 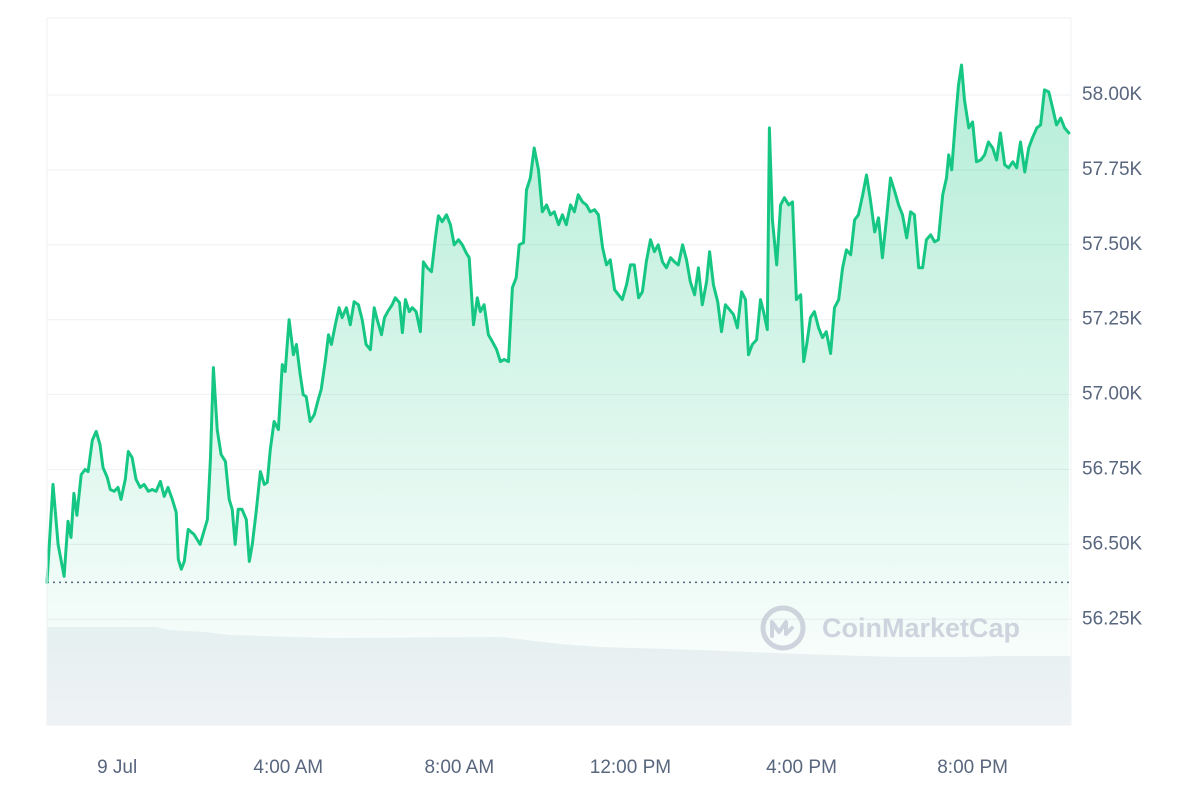 I want to click on watermark: CoinMarketCap, so click(x=890, y=628).